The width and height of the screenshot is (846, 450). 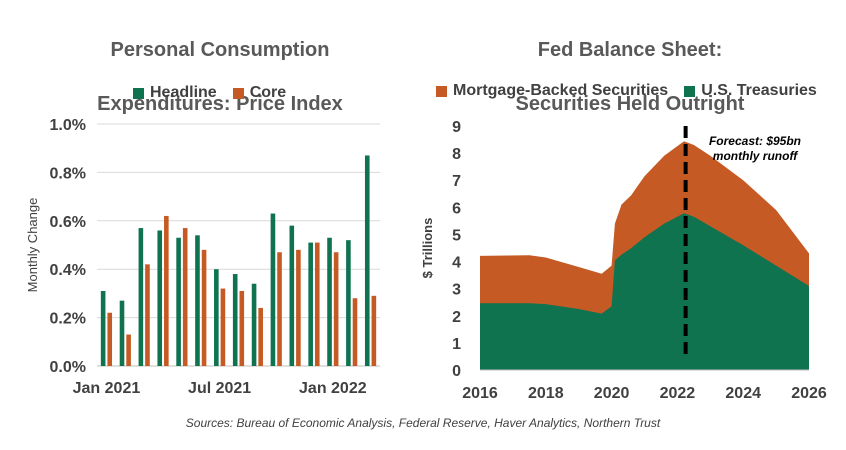 What do you see at coordinates (480, 393) in the screenshot?
I see `fed-x-tick-label: 2016` at bounding box center [480, 393].